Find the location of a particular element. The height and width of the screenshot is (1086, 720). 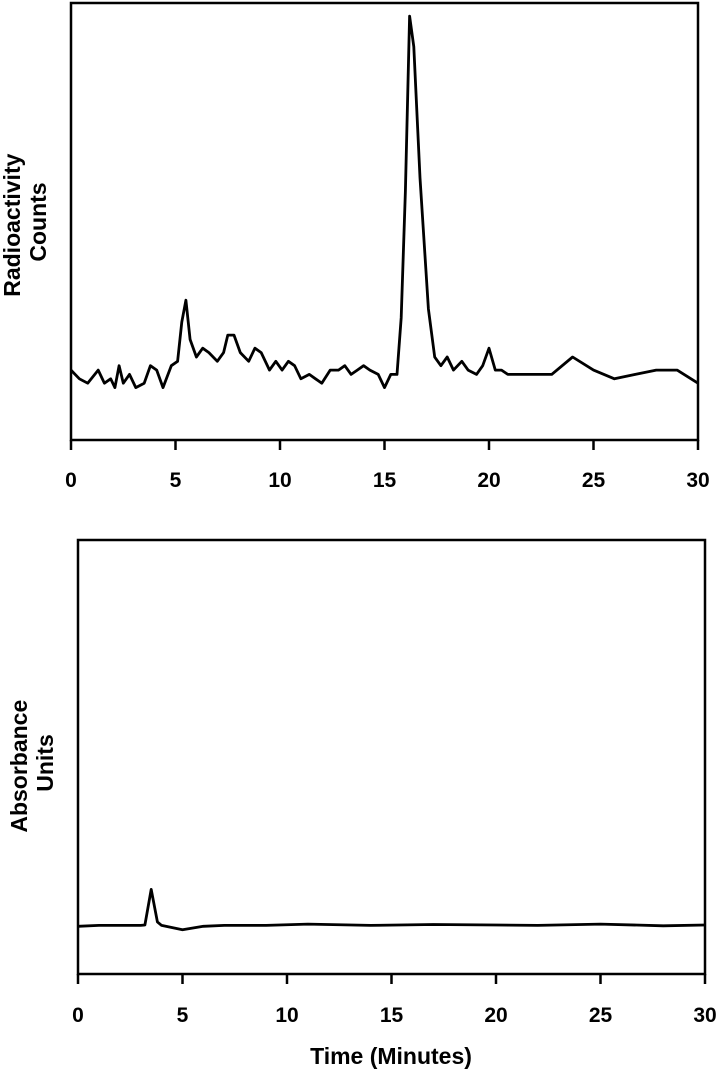

y-axis-title-line-2: Units is located at coordinates (45, 763).